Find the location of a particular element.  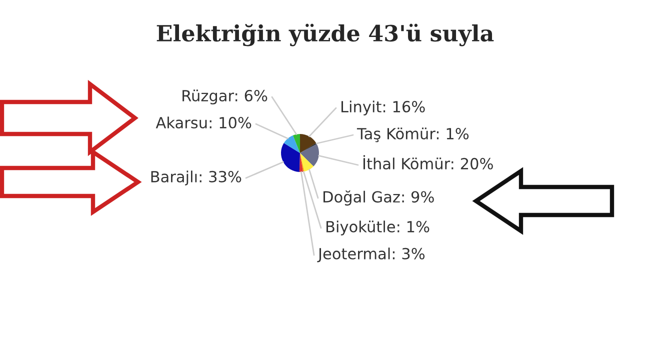

slice-label: Akarsu: 10% is located at coordinates (204, 122).